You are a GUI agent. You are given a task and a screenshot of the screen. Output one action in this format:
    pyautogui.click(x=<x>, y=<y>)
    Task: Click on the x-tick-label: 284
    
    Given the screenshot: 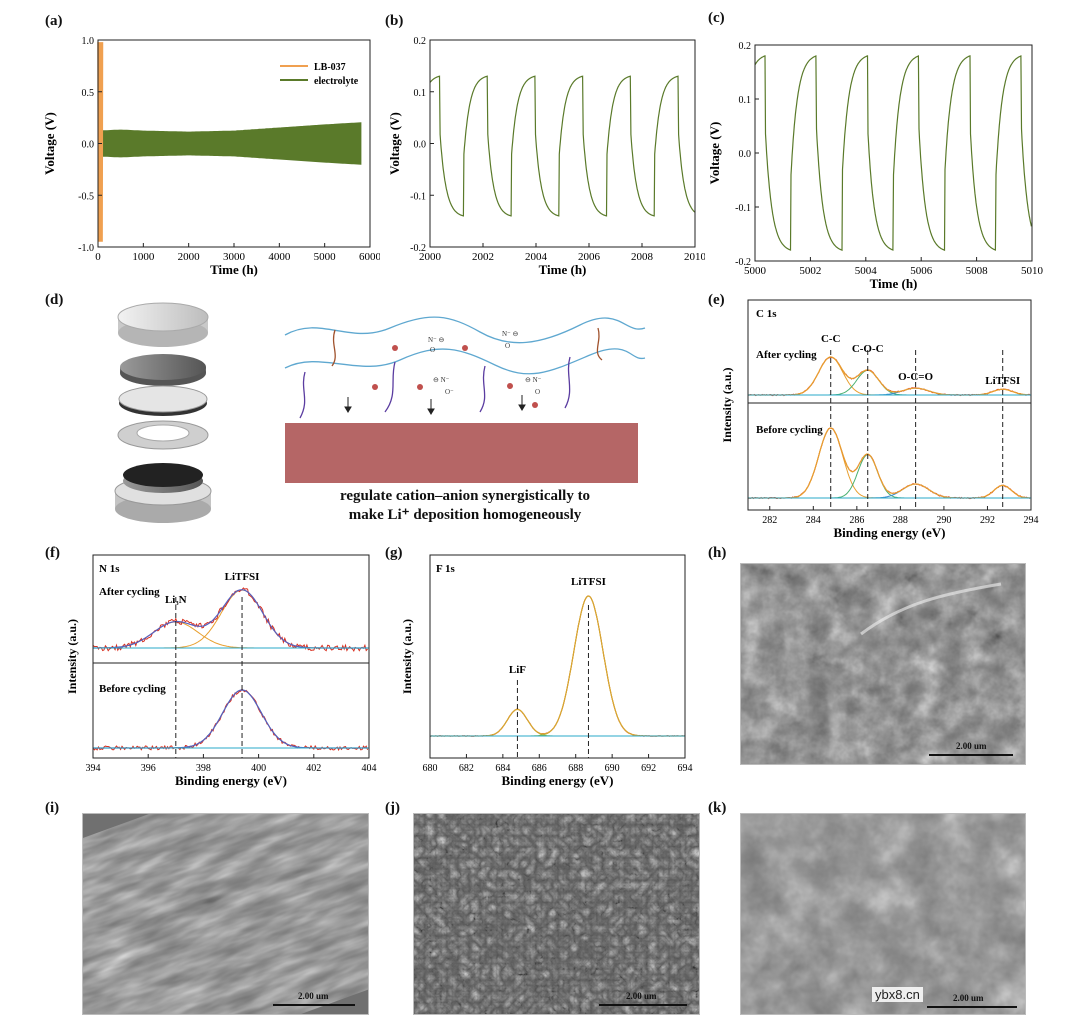 What is the action you would take?
    pyautogui.click(x=813, y=520)
    